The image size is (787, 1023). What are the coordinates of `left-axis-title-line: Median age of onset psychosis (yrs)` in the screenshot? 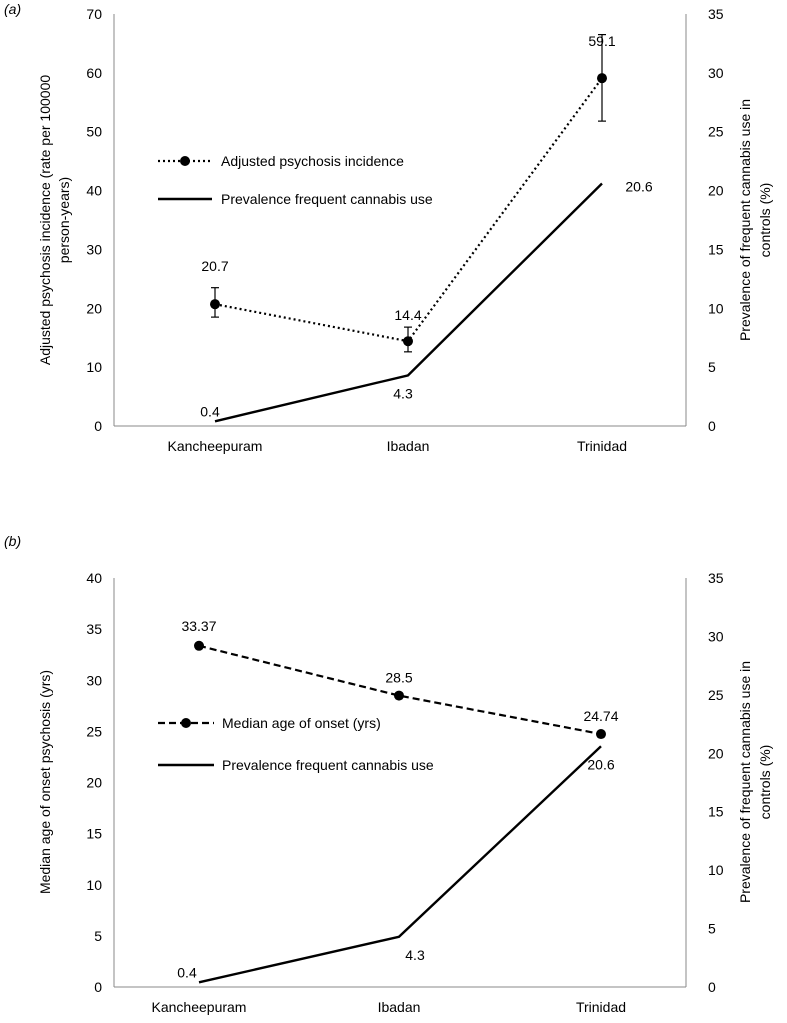 It's located at (45, 782).